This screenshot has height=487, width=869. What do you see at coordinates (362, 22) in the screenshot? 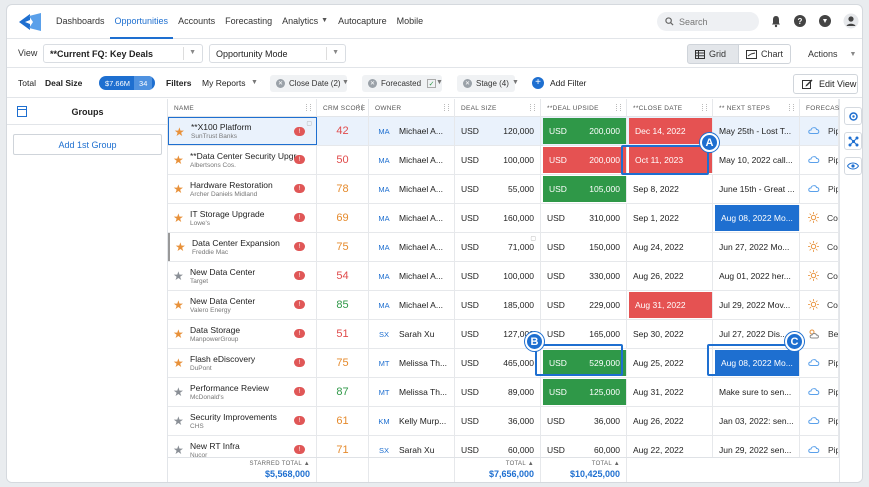
I see `nav-link-autocapture: Autocapture` at bounding box center [362, 22].